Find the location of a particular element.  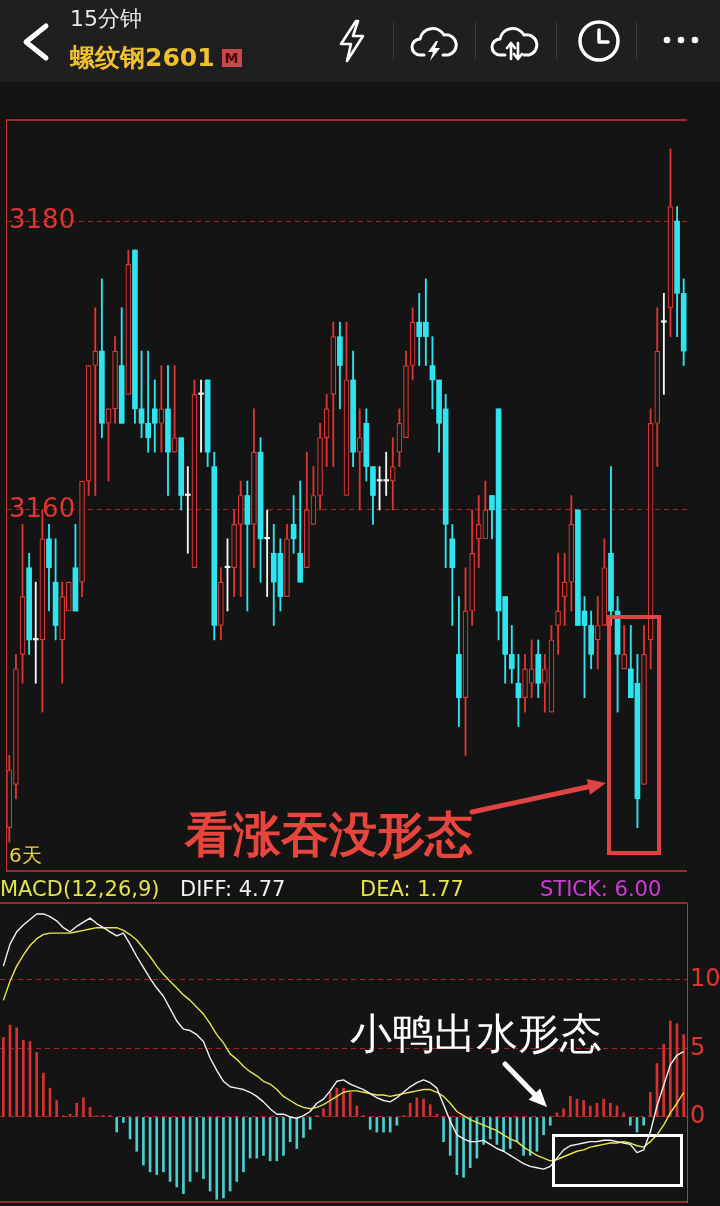

annotation: 6天 is located at coordinates (25, 855).